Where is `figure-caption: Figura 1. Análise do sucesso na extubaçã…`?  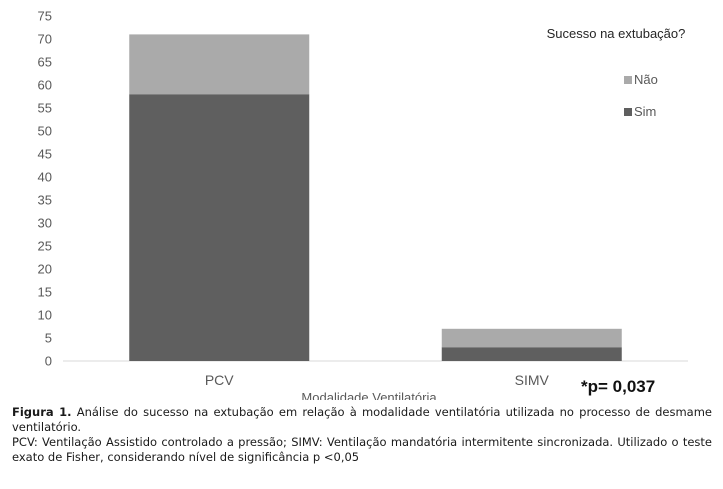 figure-caption: Figura 1. Análise do sucesso na extubaçã… is located at coordinates (362, 435).